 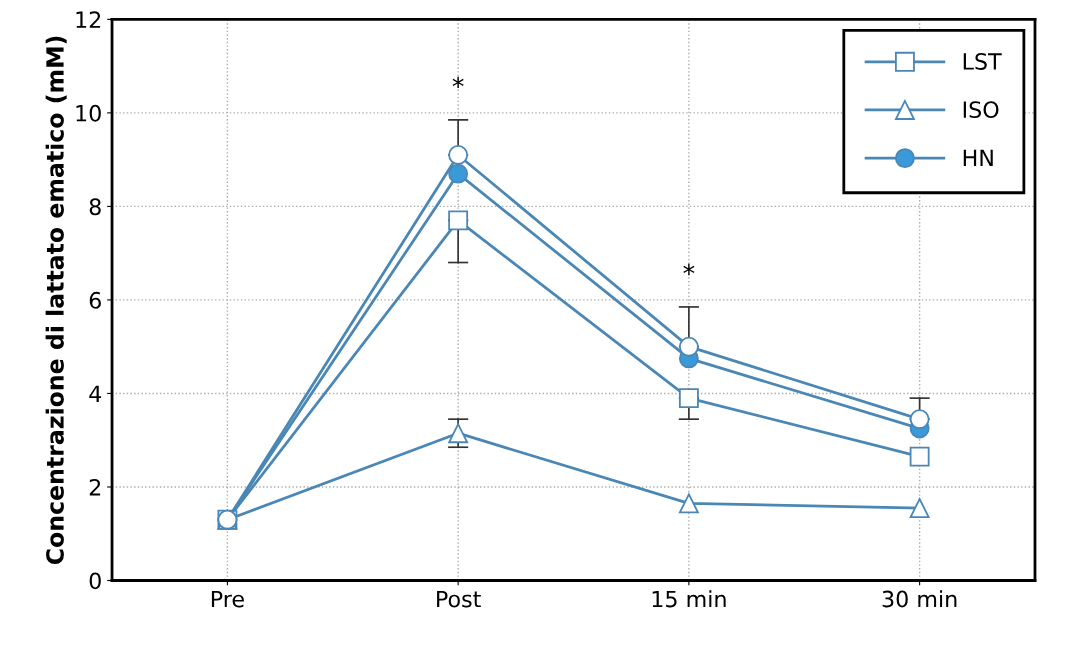 I want to click on y-tick-label: 8, so click(x=95, y=207).